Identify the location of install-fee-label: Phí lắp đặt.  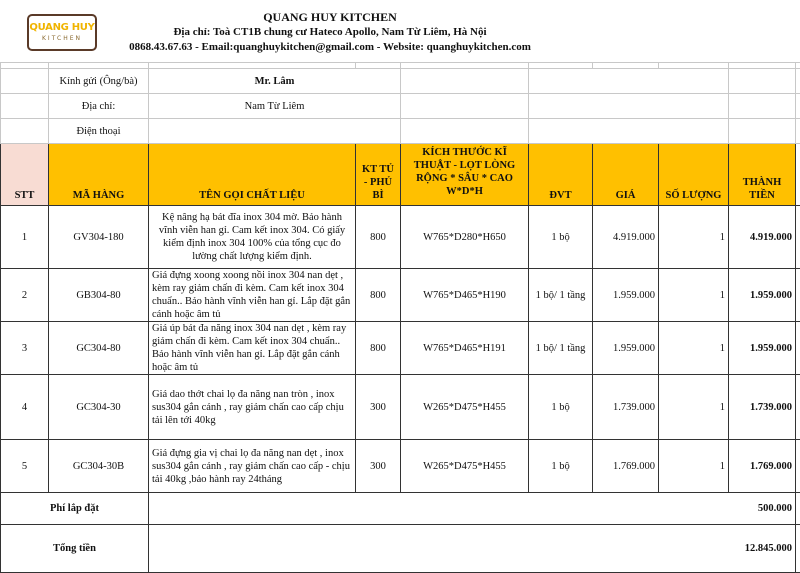
(75, 509).